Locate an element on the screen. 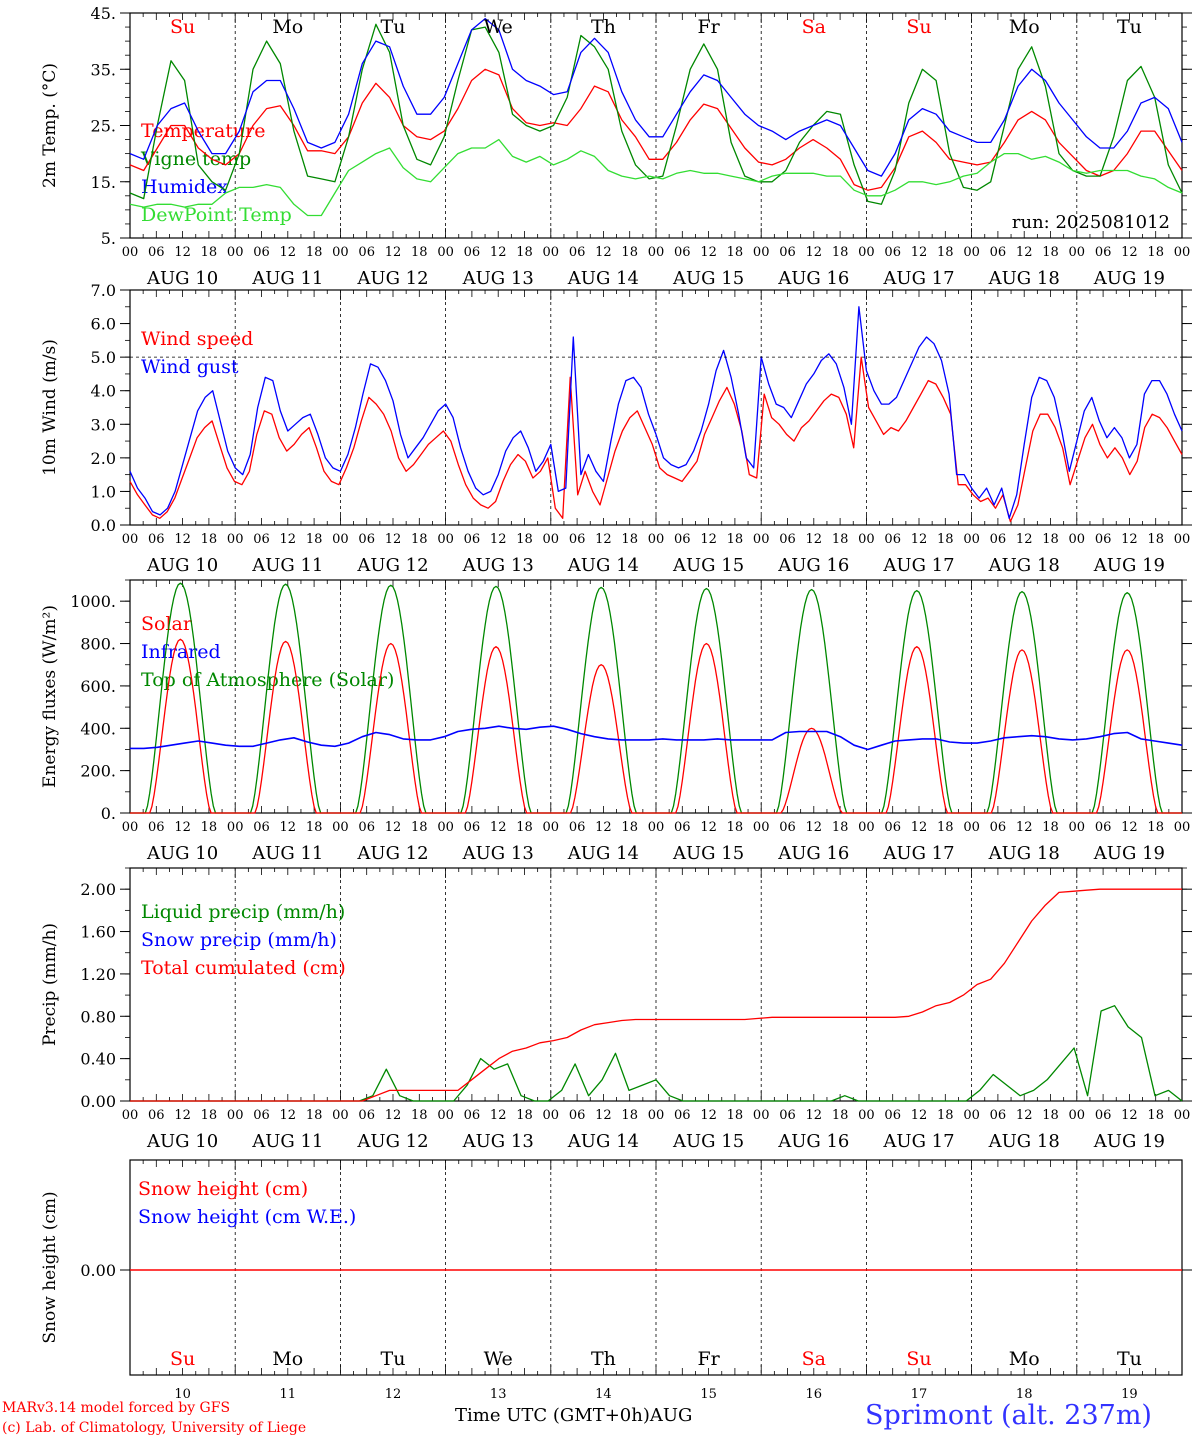  infrared-line is located at coordinates (656, 738).